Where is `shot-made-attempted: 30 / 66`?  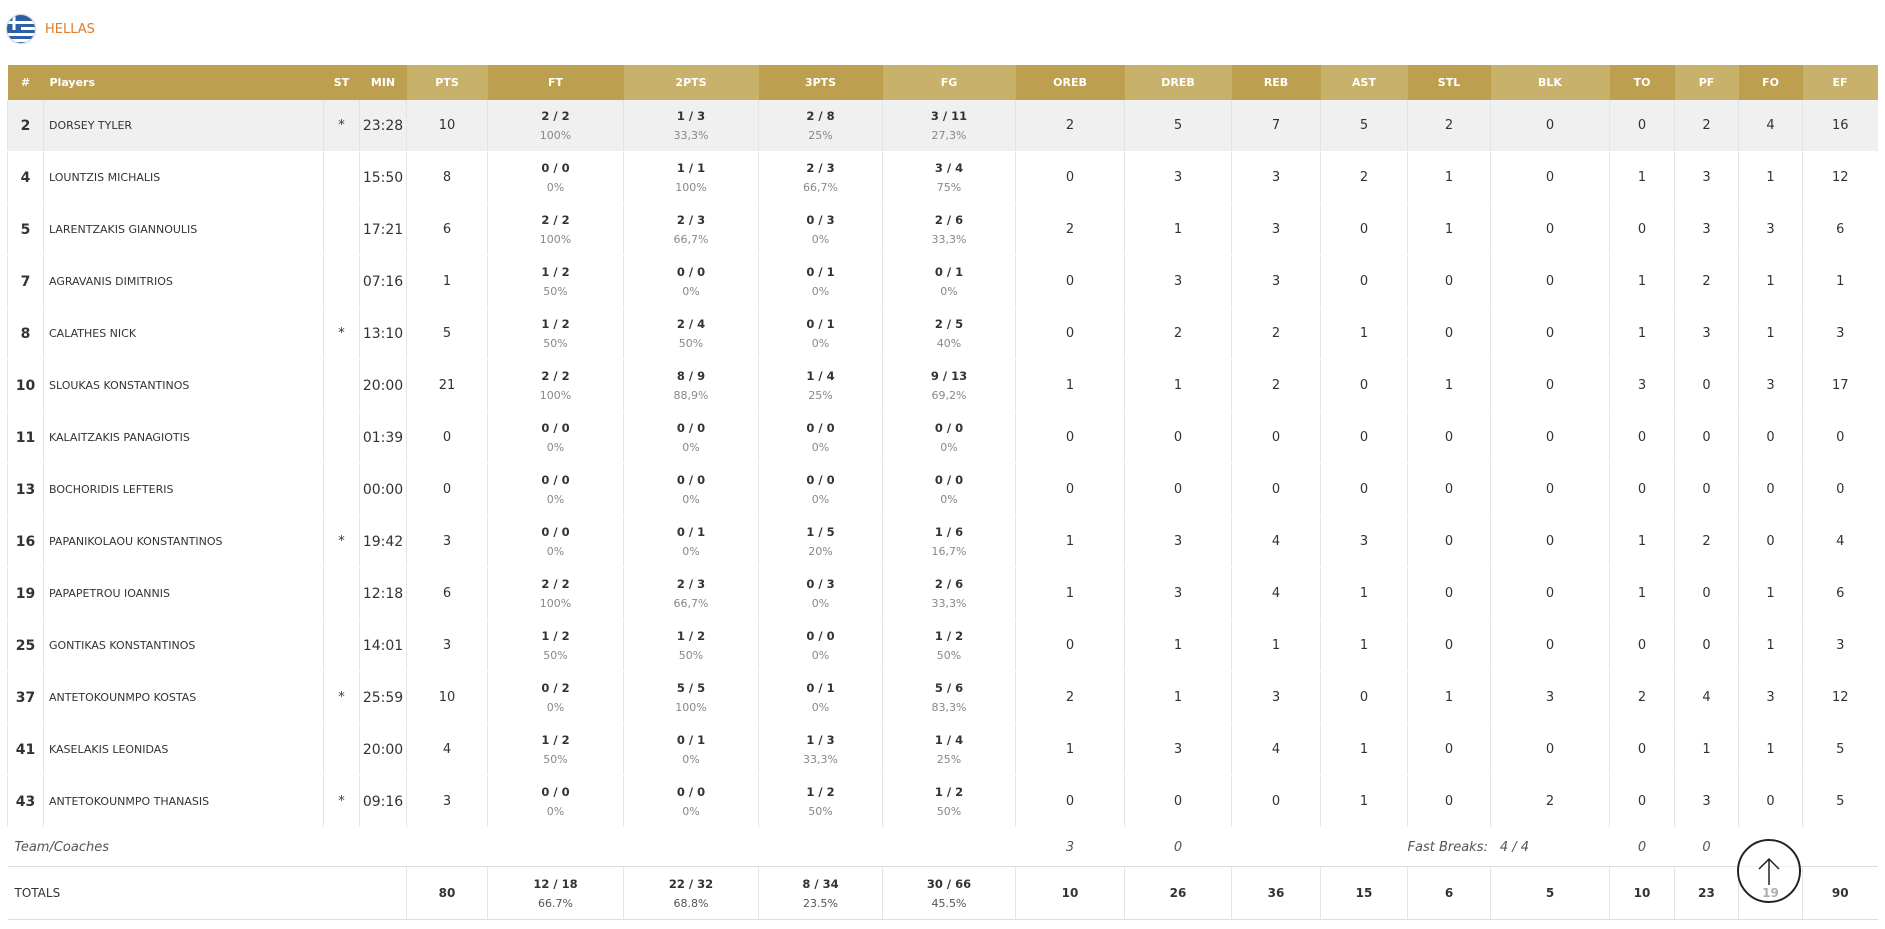 shot-made-attempted: 30 / 66 is located at coordinates (949, 883).